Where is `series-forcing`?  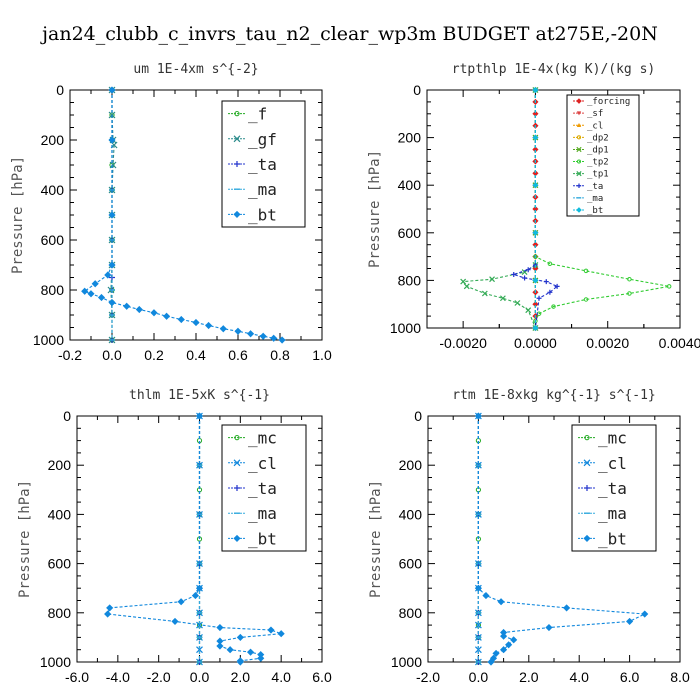 series-forcing is located at coordinates (535, 209).